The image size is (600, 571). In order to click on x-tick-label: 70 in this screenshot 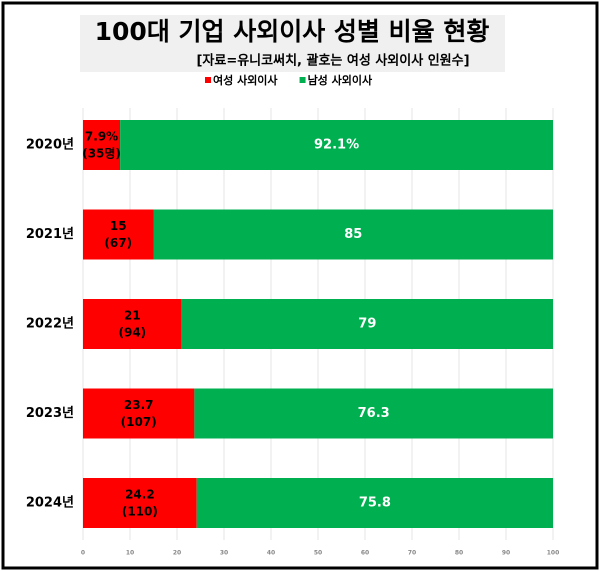, I will do `click(412, 553)`.